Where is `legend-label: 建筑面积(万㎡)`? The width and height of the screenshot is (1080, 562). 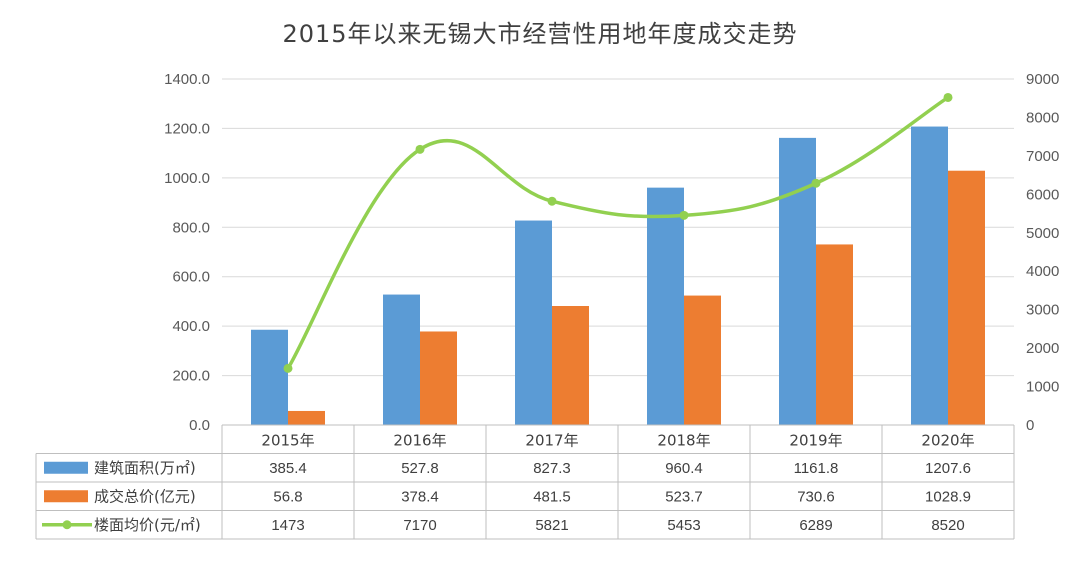 legend-label: 建筑面积(万㎡) is located at coordinates (145, 468).